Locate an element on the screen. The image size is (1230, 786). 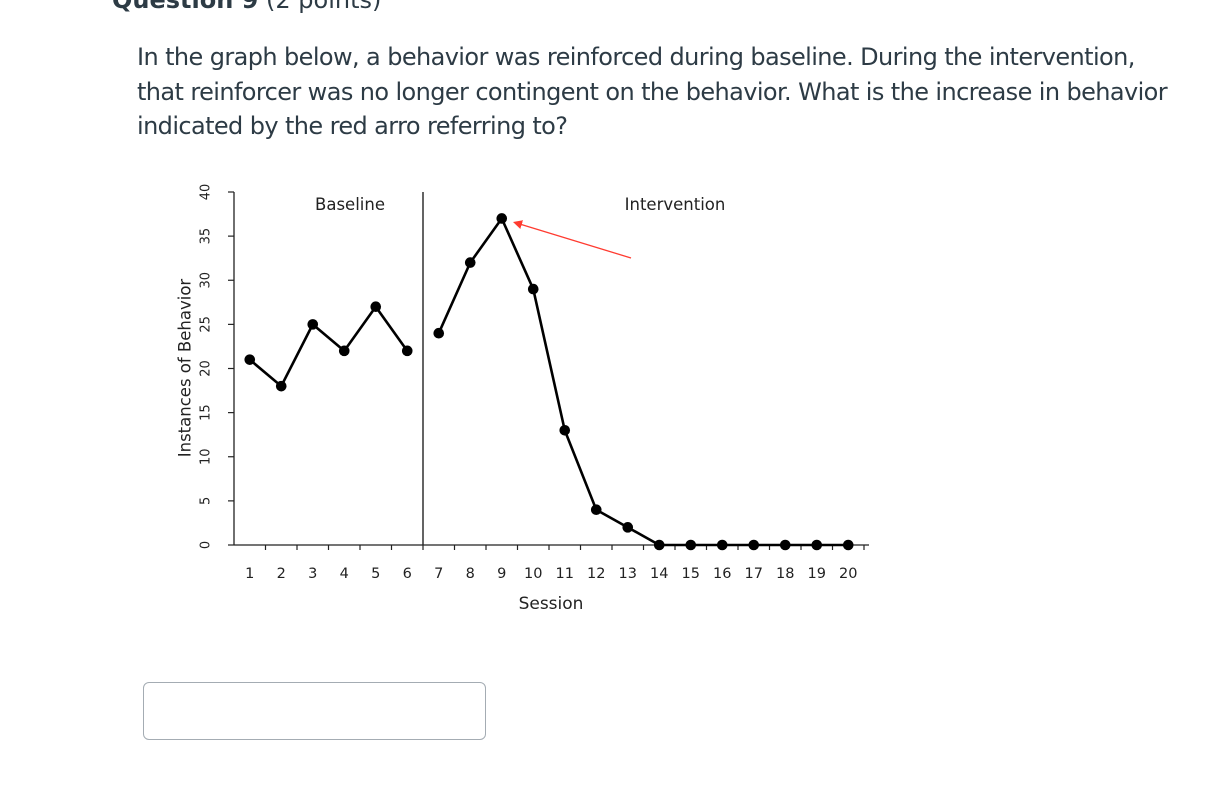
x-tick-label: 16 is located at coordinates (722, 574).